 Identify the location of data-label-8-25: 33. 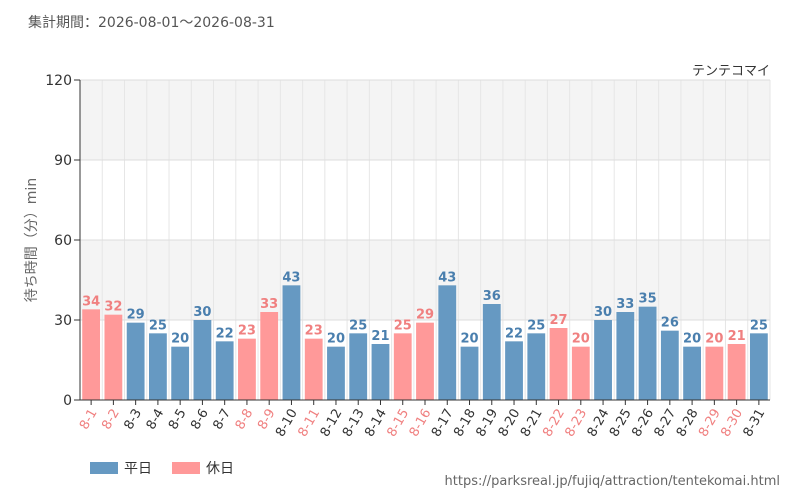
(625, 304).